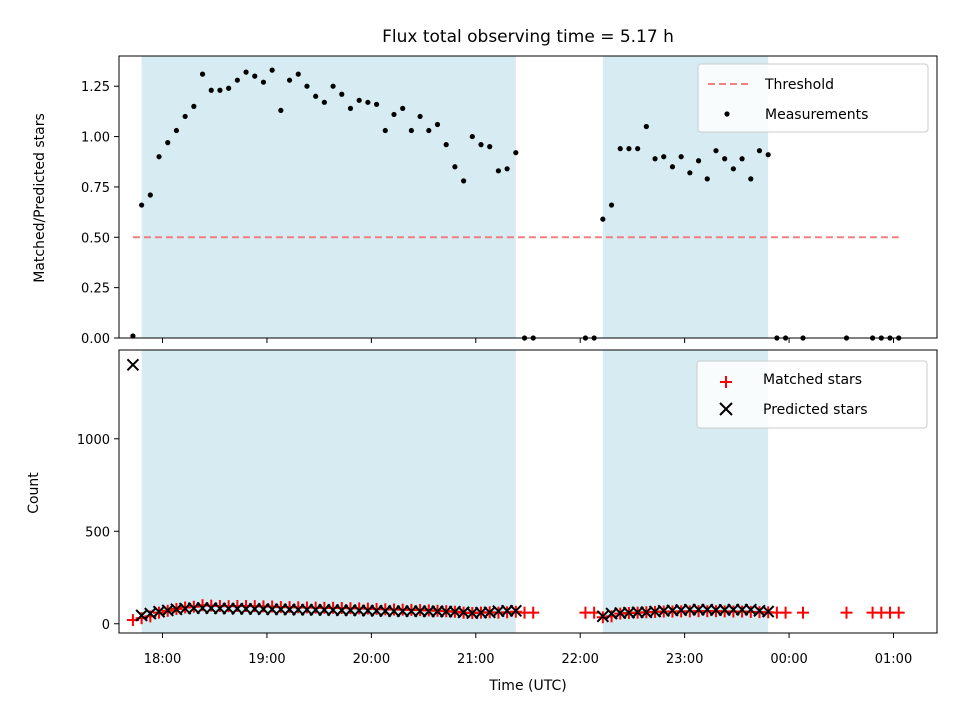 The height and width of the screenshot is (724, 960). Describe the element at coordinates (579, 659) in the screenshot. I see `x-tick-label: 22:00` at that location.